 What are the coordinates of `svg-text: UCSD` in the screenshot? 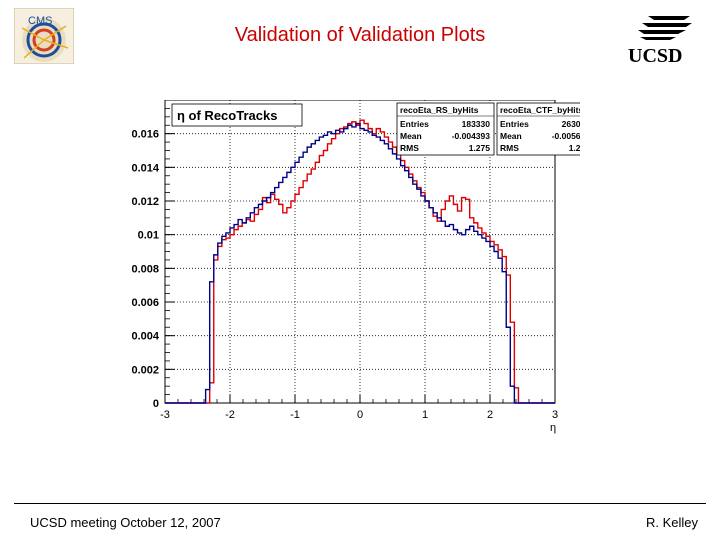 It's located at (655, 56).